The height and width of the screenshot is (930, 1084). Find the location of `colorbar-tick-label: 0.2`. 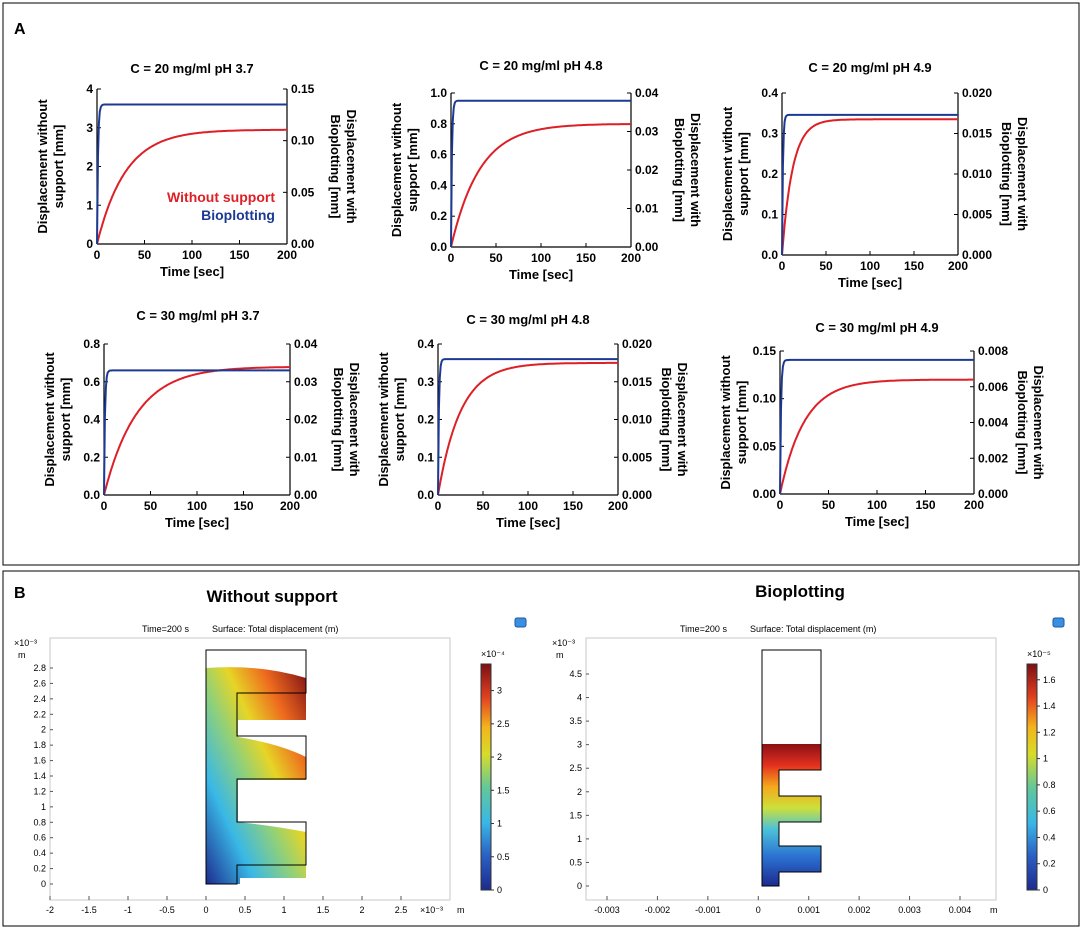

colorbar-tick-label: 0.2 is located at coordinates (1049, 864).